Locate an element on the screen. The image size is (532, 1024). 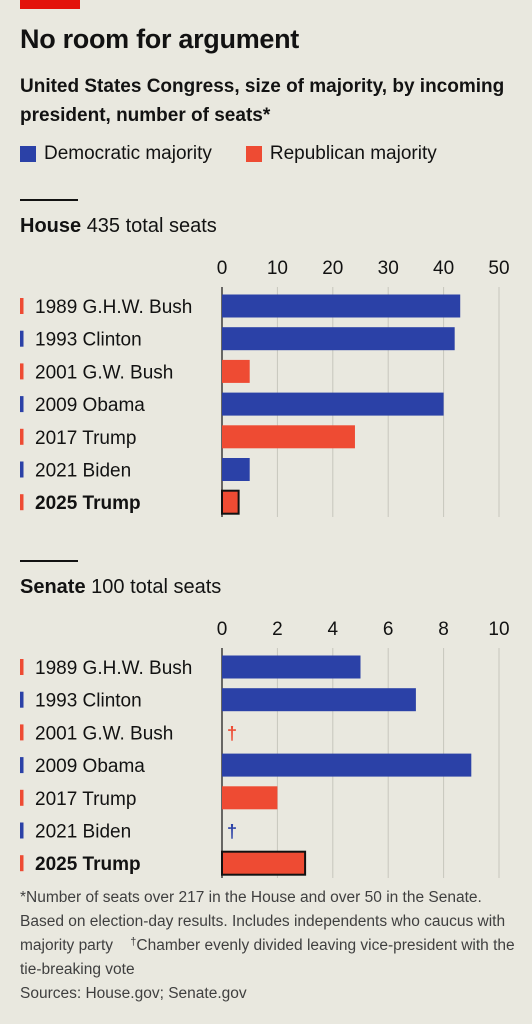
legend-label-democratic: Democratic majority is located at coordinates (128, 153).